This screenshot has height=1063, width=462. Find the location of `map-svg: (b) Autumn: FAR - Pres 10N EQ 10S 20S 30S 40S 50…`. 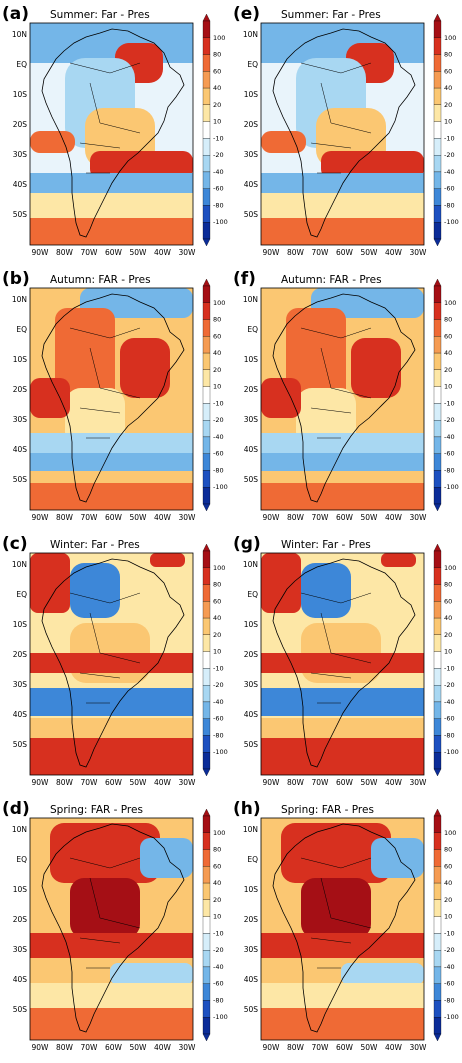

map-svg: (b) Autumn: FAR - Pres 10N EQ 10S 20S 30S 40S 50… is located at coordinates (115, 395).